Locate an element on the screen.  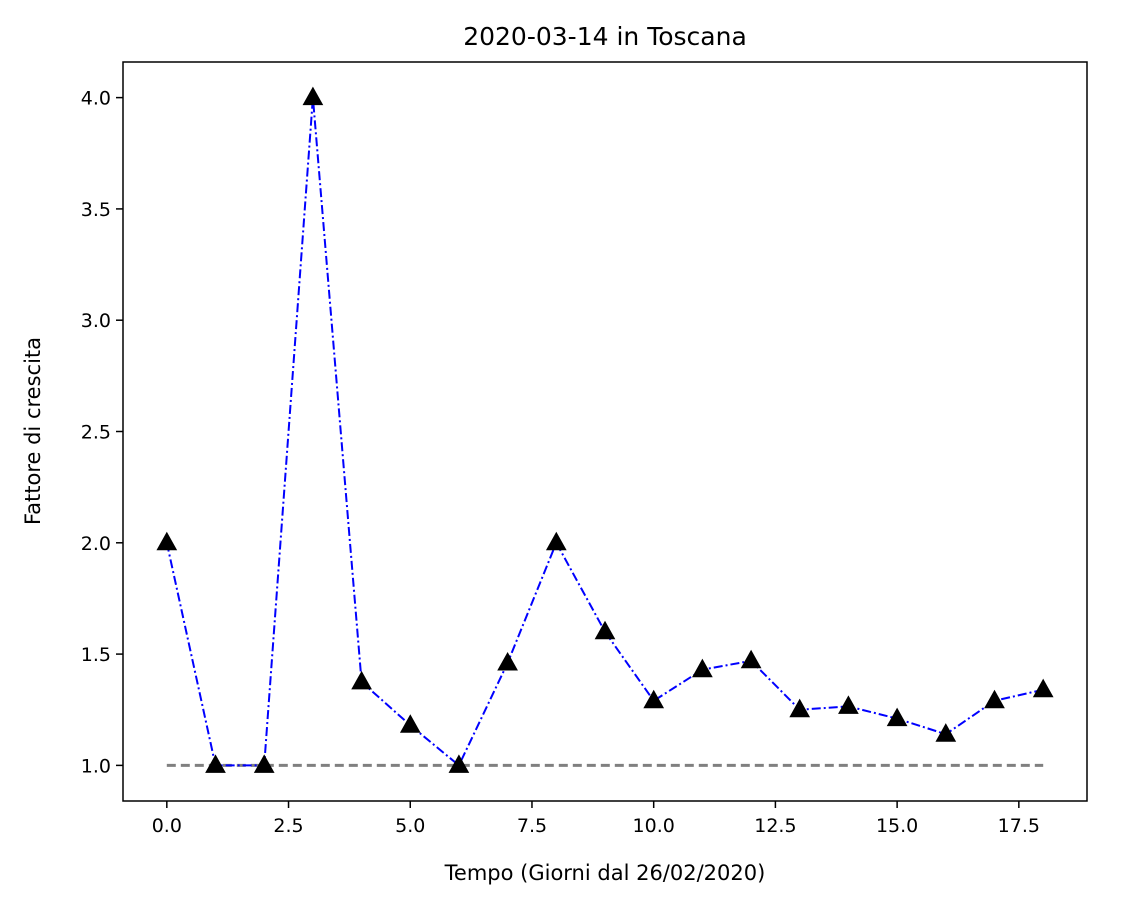
y-tick-label: 1.0 is located at coordinates (96, 766).